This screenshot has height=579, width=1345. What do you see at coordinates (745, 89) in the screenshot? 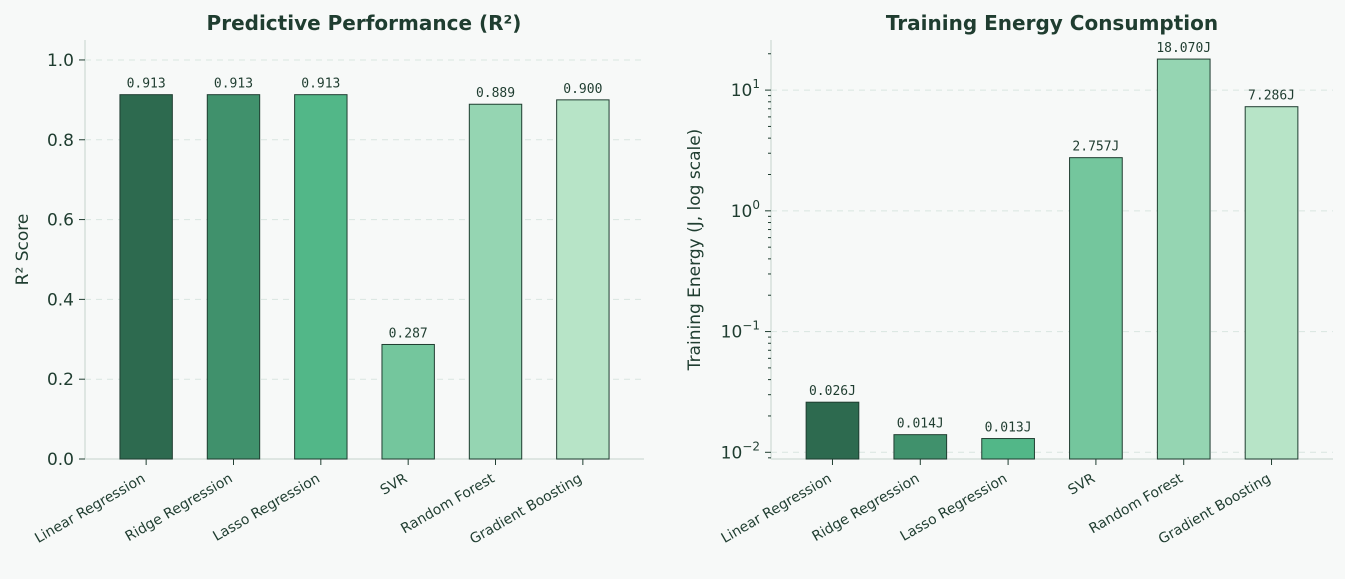
I see `y-tick-label: 10¹` at bounding box center [745, 89].